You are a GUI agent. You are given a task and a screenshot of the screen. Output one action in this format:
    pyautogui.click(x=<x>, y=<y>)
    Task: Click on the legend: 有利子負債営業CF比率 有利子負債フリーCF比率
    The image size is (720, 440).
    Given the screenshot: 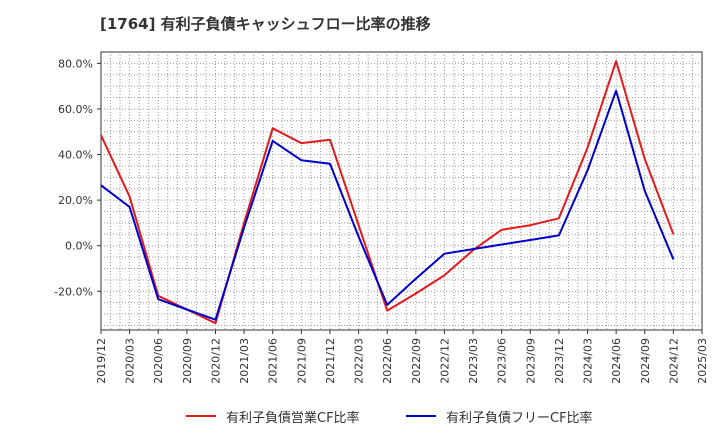 What is the action you would take?
    pyautogui.click(x=360, y=416)
    